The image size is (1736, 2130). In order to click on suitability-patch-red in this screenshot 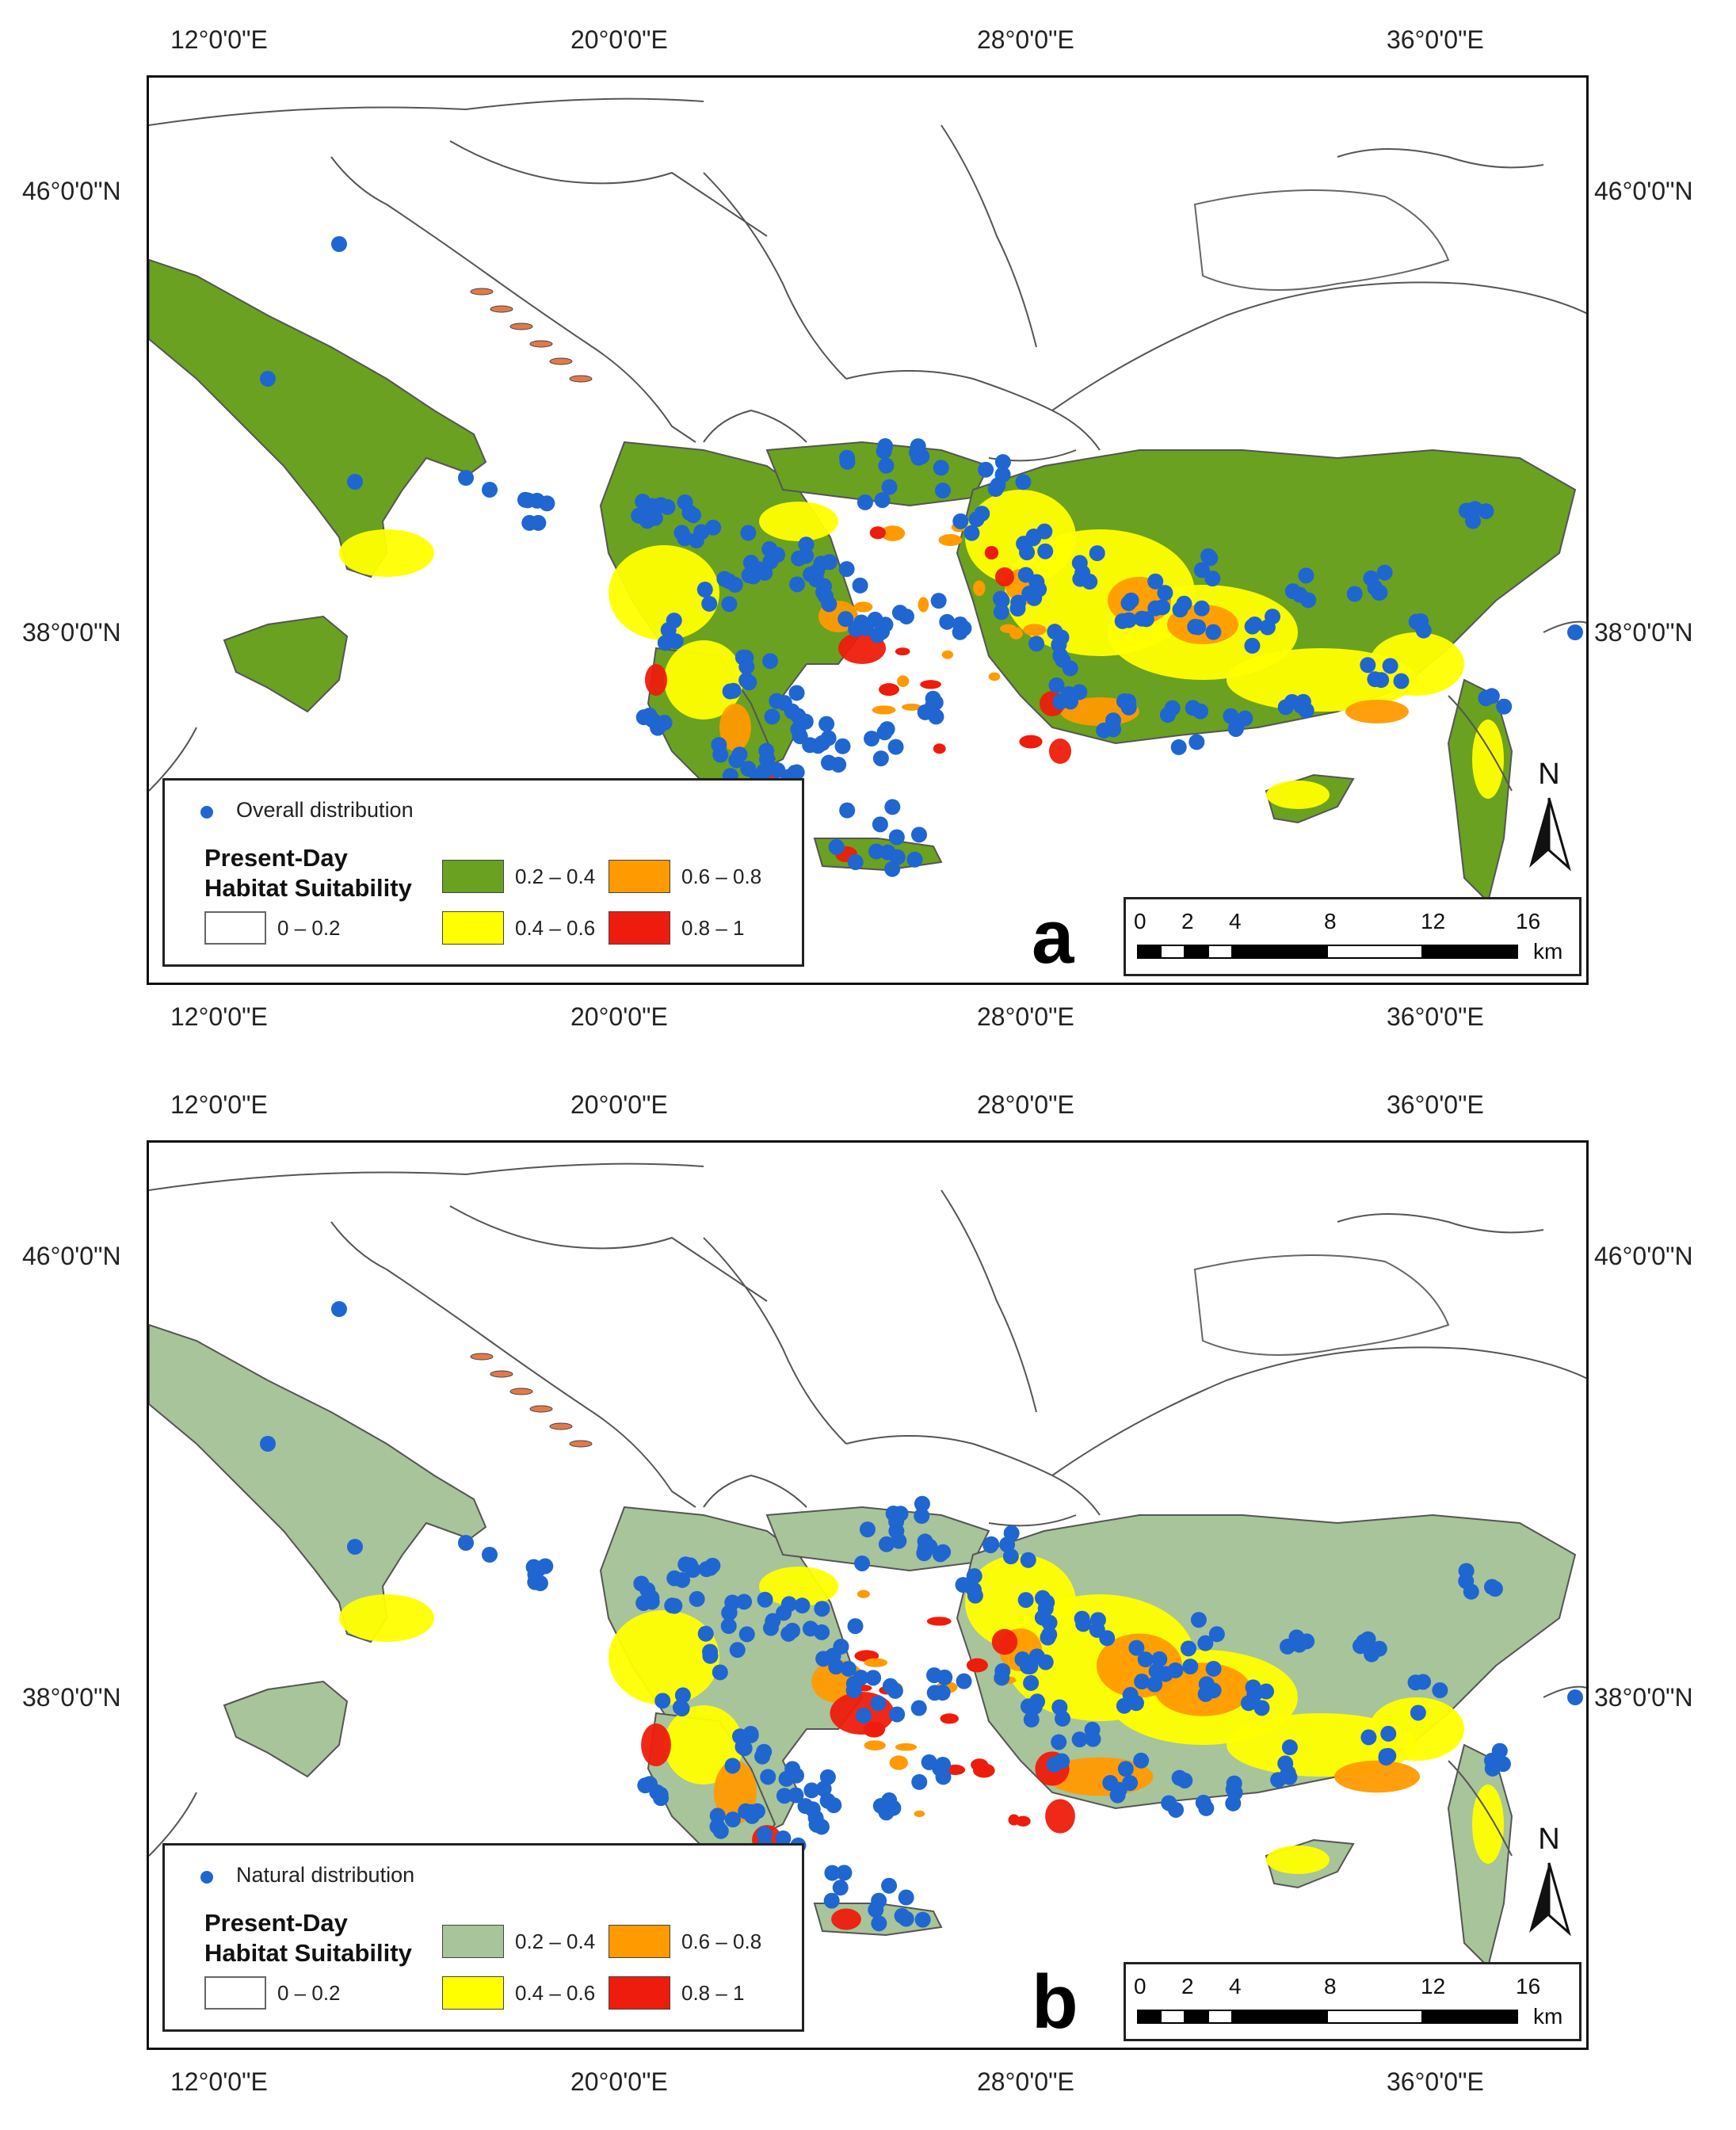, I will do `click(1005, 576)`.